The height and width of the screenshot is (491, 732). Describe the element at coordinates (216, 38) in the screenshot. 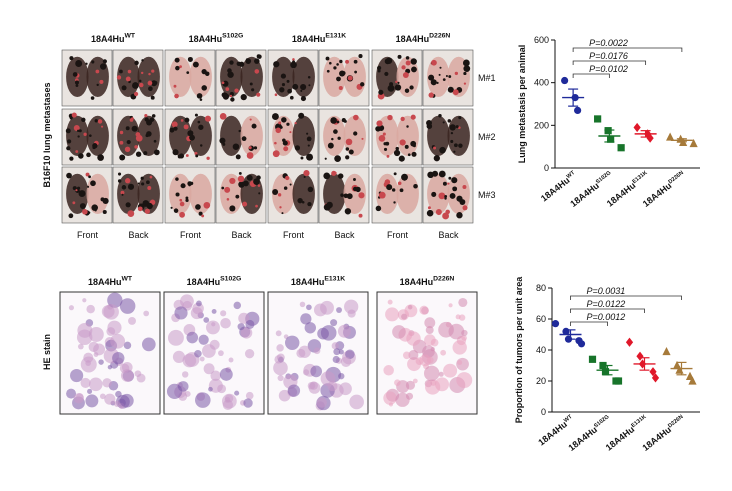

I see `group-label: 18A4HuS102G` at that location.